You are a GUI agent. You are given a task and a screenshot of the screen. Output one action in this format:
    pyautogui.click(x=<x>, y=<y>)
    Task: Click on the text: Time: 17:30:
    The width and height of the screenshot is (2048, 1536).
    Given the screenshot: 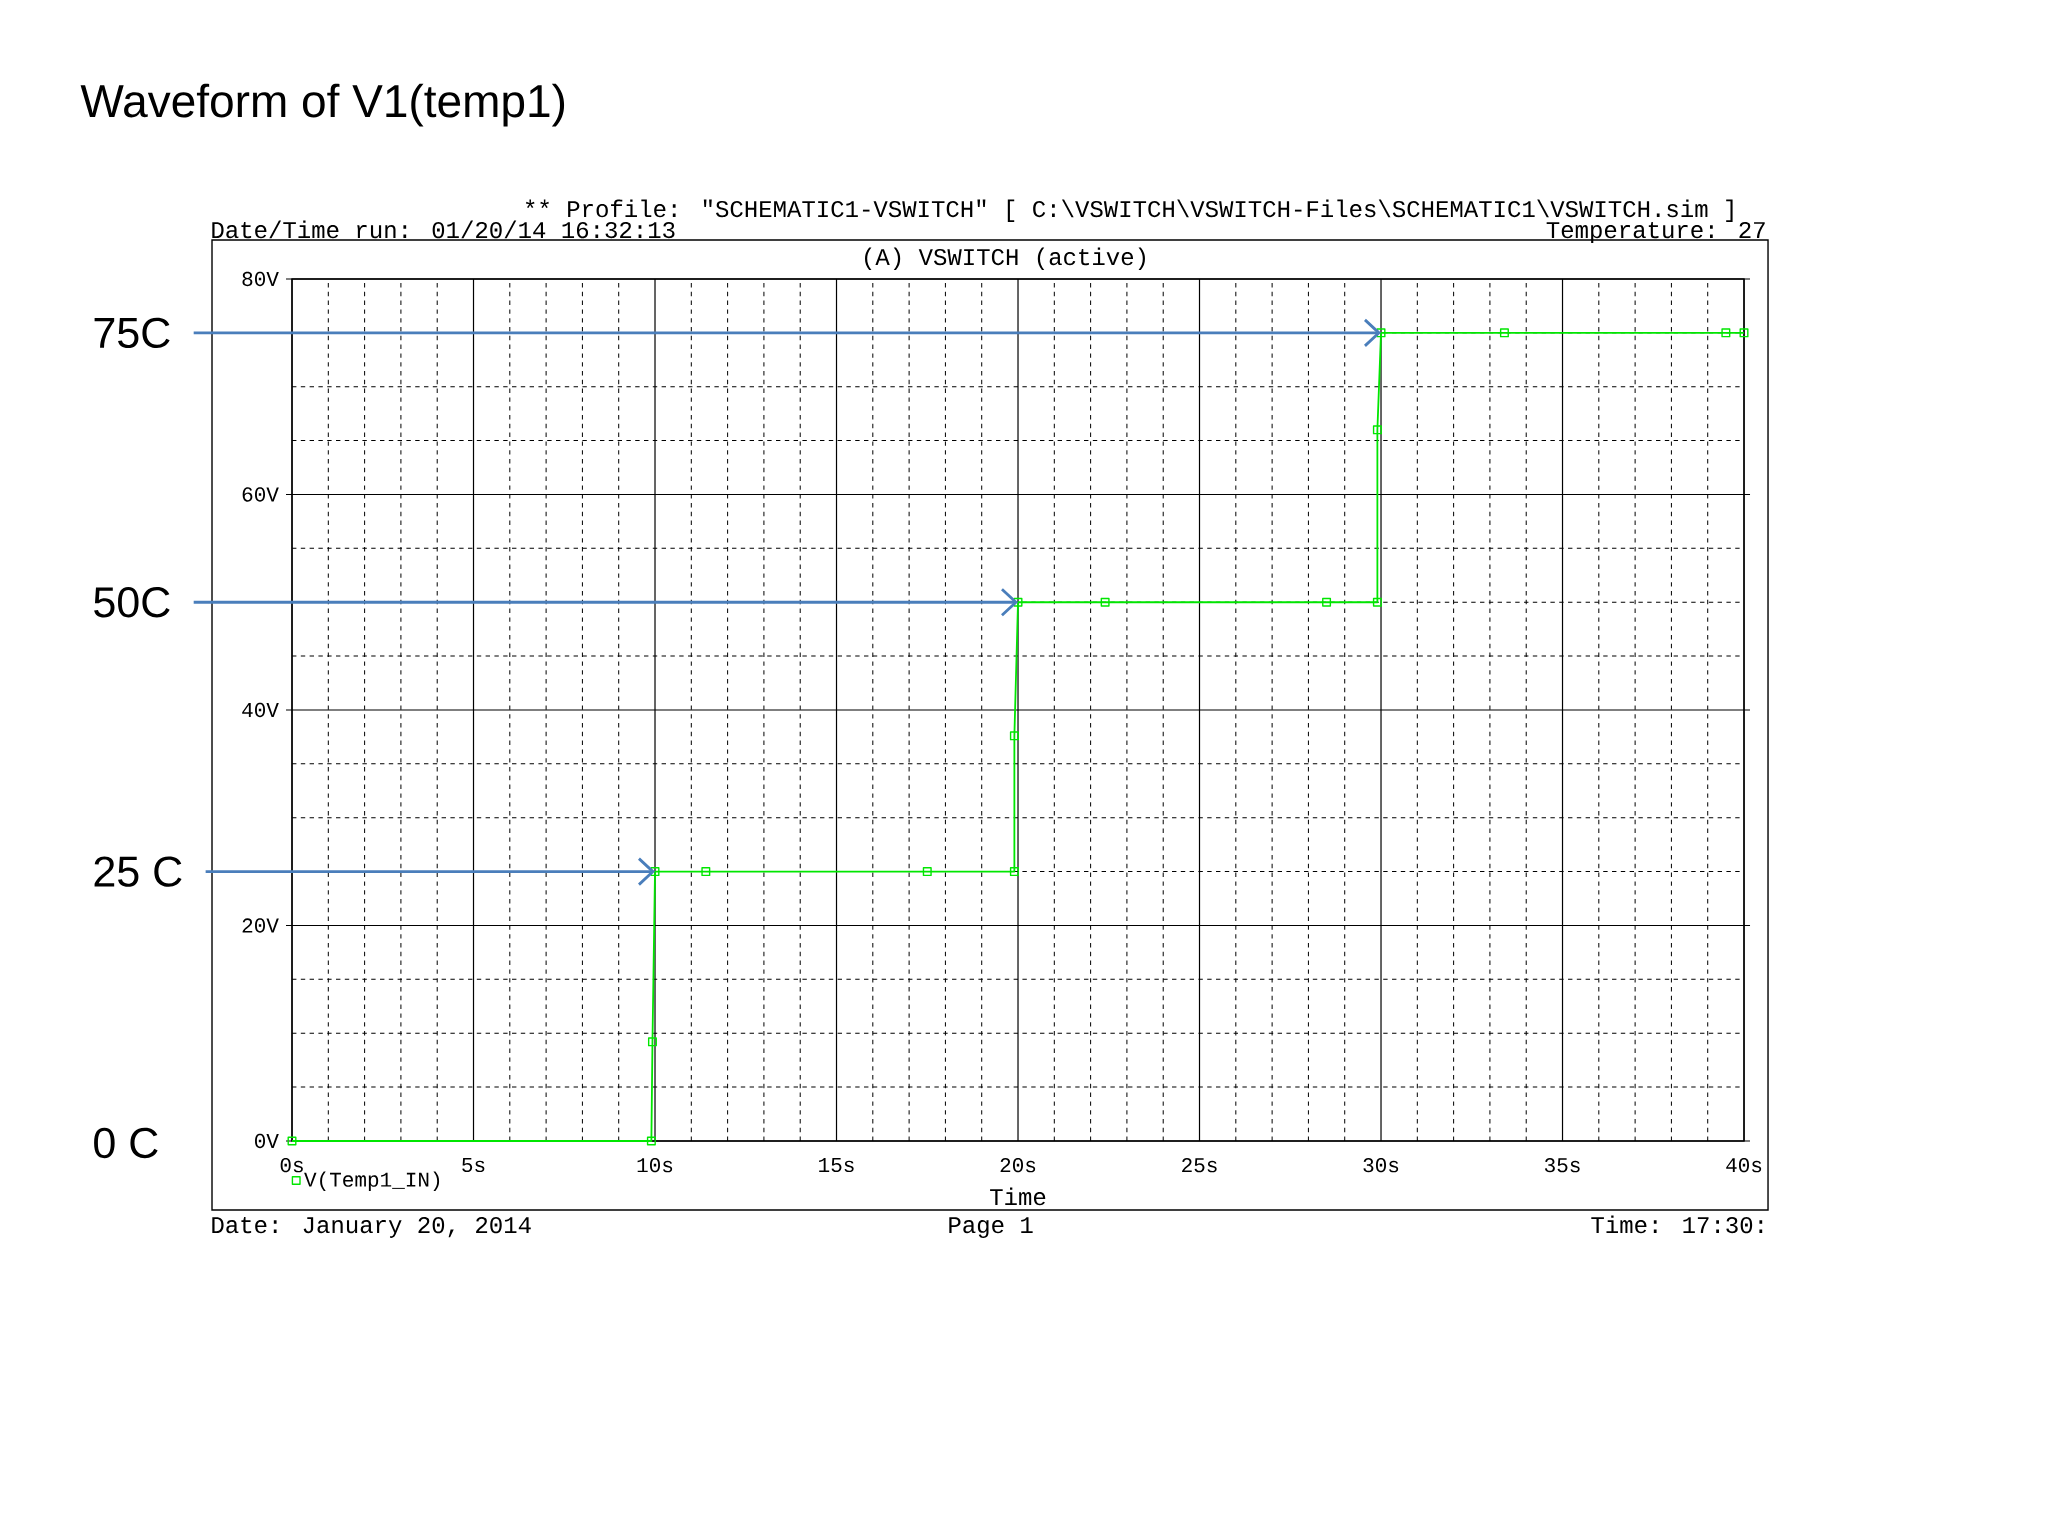 What is the action you would take?
    pyautogui.click(x=1677, y=1224)
    